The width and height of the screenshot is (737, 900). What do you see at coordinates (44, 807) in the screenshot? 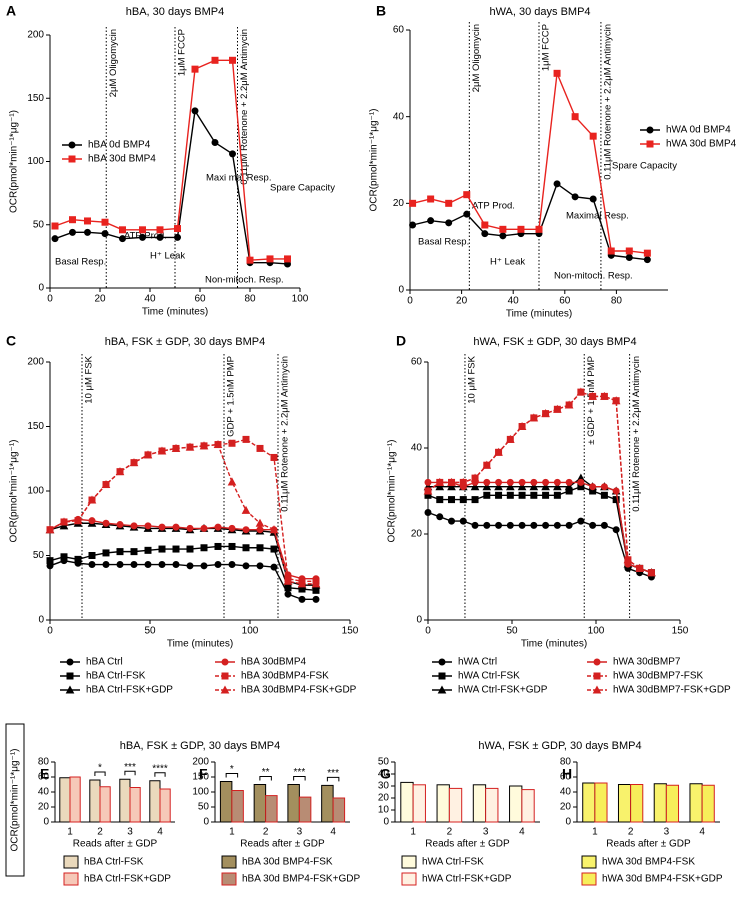
I see `y-tick-label: 20` at bounding box center [44, 807].